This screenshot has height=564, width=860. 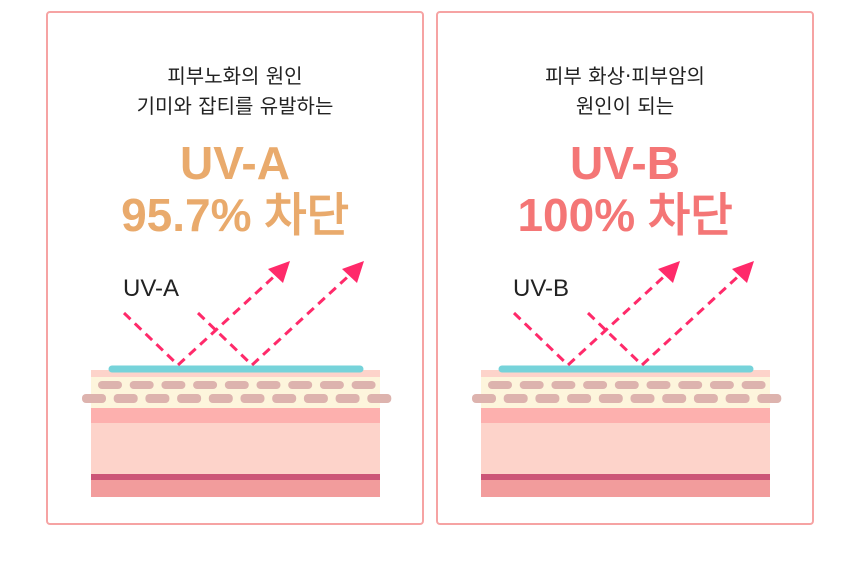 I want to click on headline-line: UV-B, so click(x=625, y=163).